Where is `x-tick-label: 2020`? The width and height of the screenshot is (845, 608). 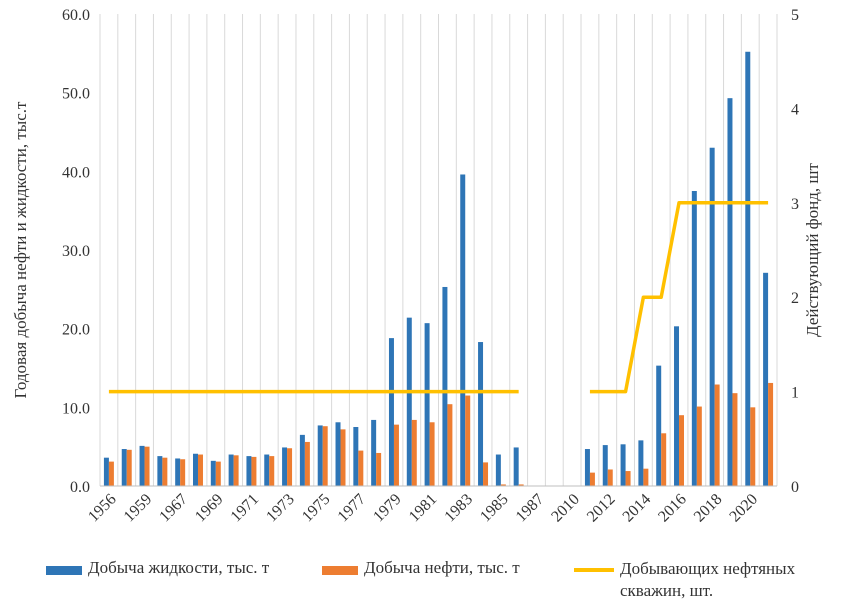
x-tick-label: 2020 is located at coordinates (743, 508).